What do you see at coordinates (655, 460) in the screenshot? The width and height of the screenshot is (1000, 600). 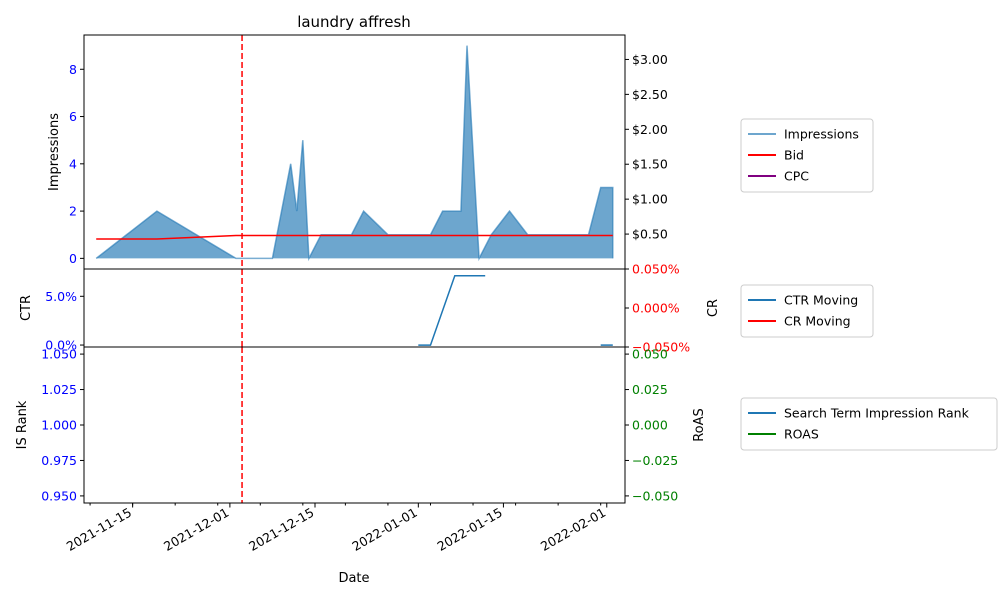 I see `right-tick-label: −0.025` at bounding box center [655, 460].